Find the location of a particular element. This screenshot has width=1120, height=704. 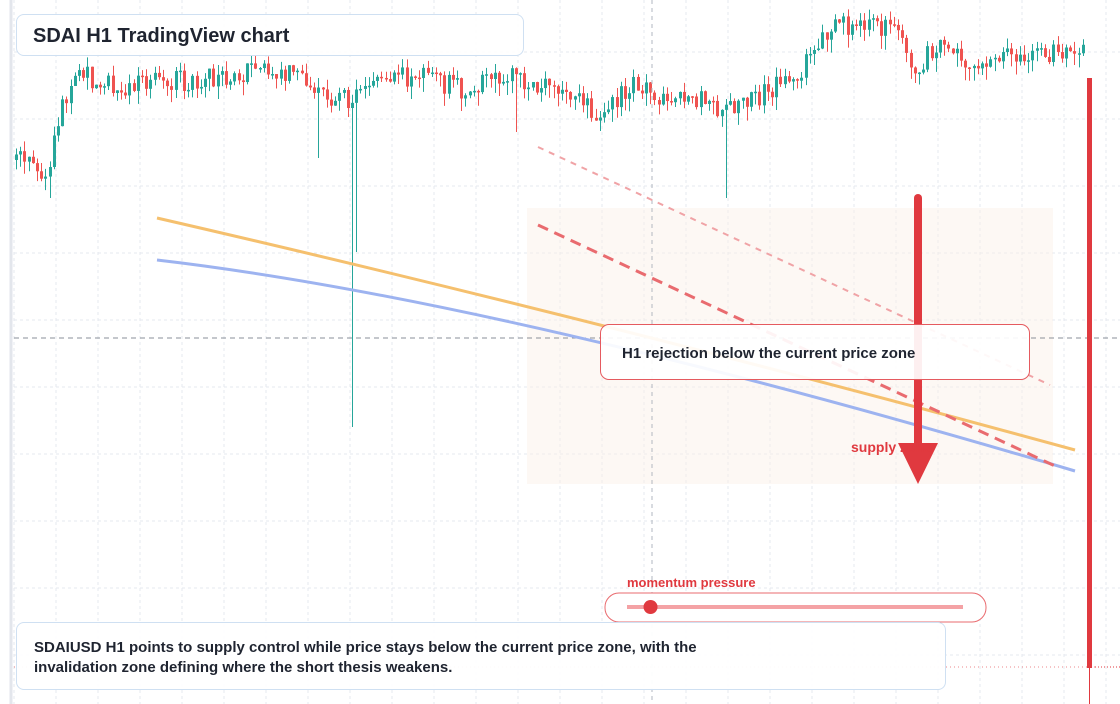

last-candle-spike is located at coordinates (1089, 373).